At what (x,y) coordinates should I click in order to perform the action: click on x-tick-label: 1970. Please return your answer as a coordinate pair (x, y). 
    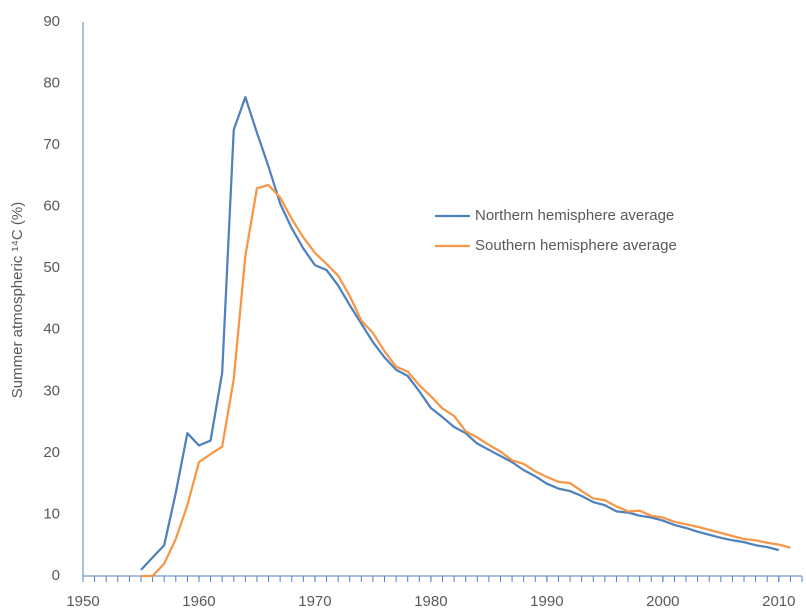
    Looking at the image, I should click on (314, 601).